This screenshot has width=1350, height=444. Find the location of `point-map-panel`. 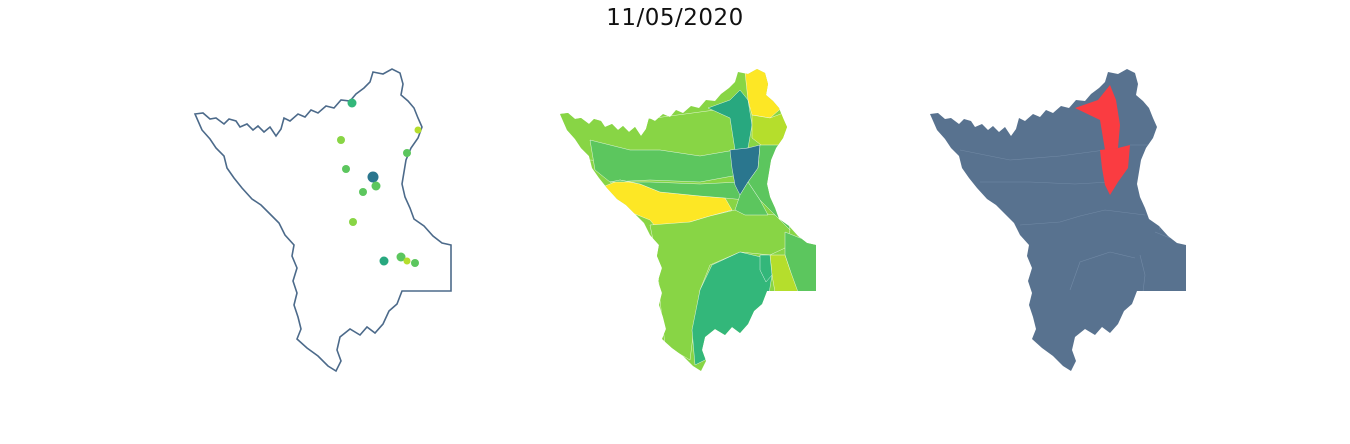

point-map-panel is located at coordinates (323, 220).